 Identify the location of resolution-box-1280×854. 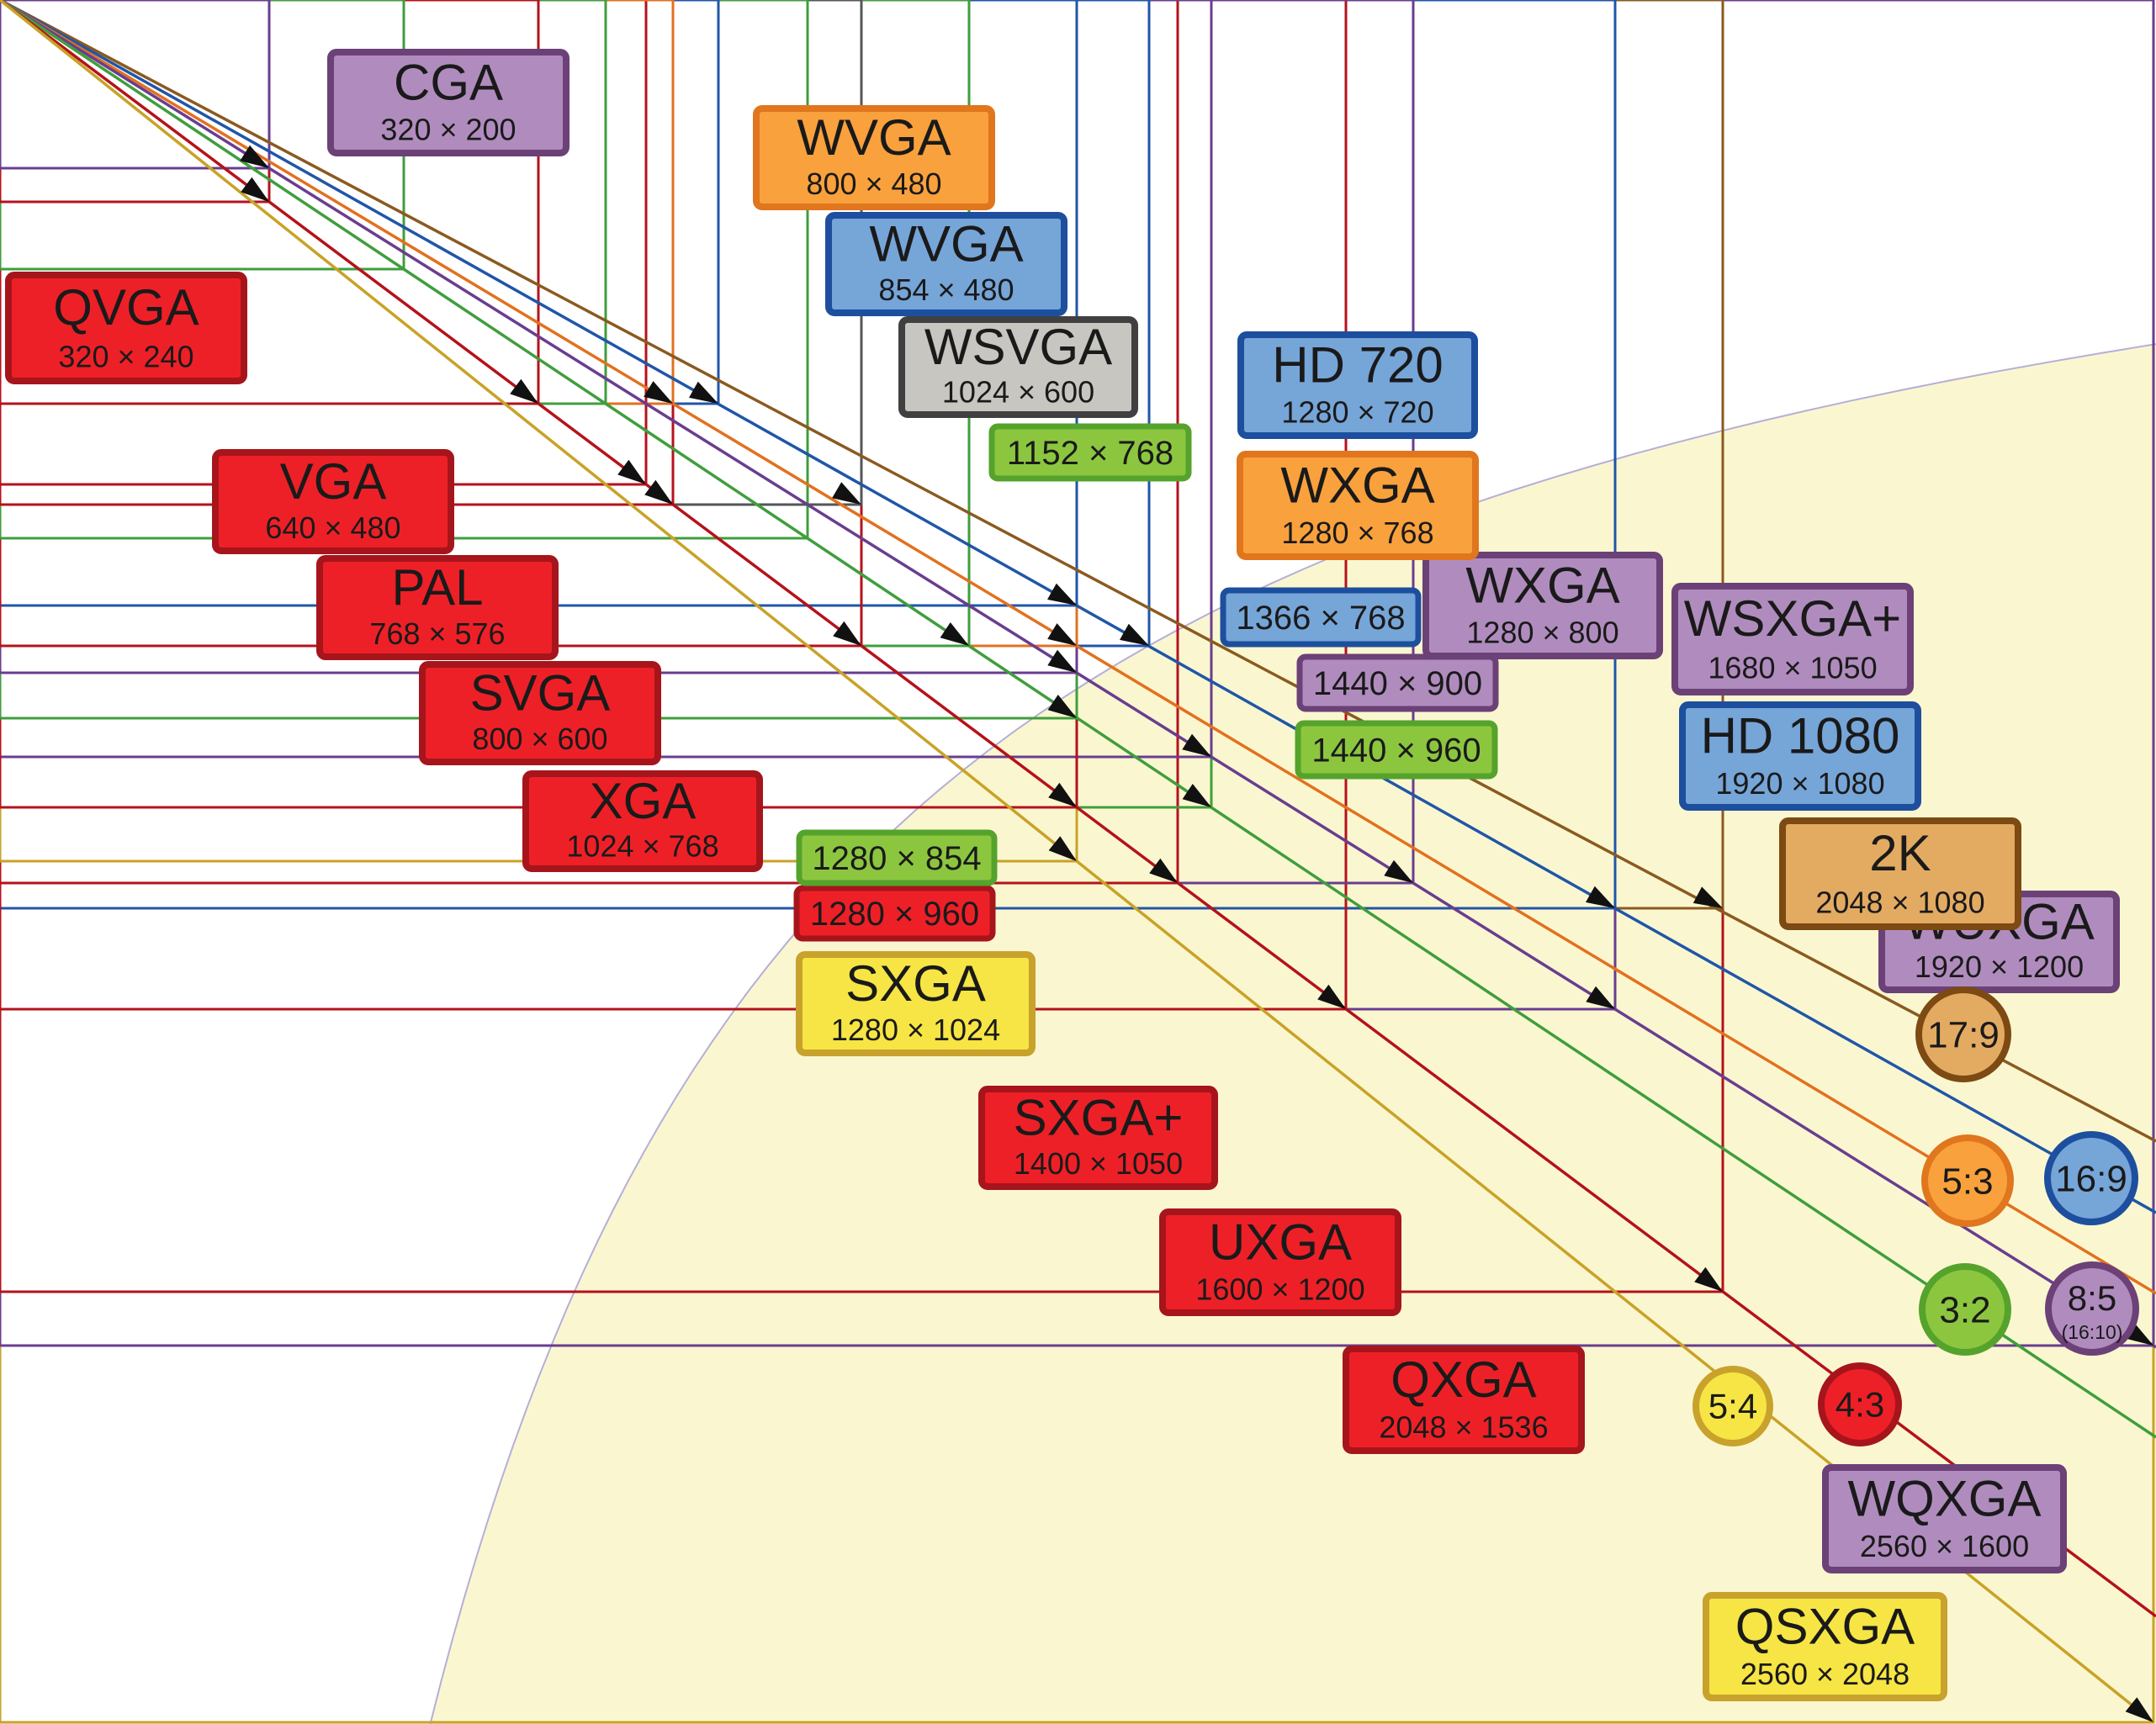
(897, 857).